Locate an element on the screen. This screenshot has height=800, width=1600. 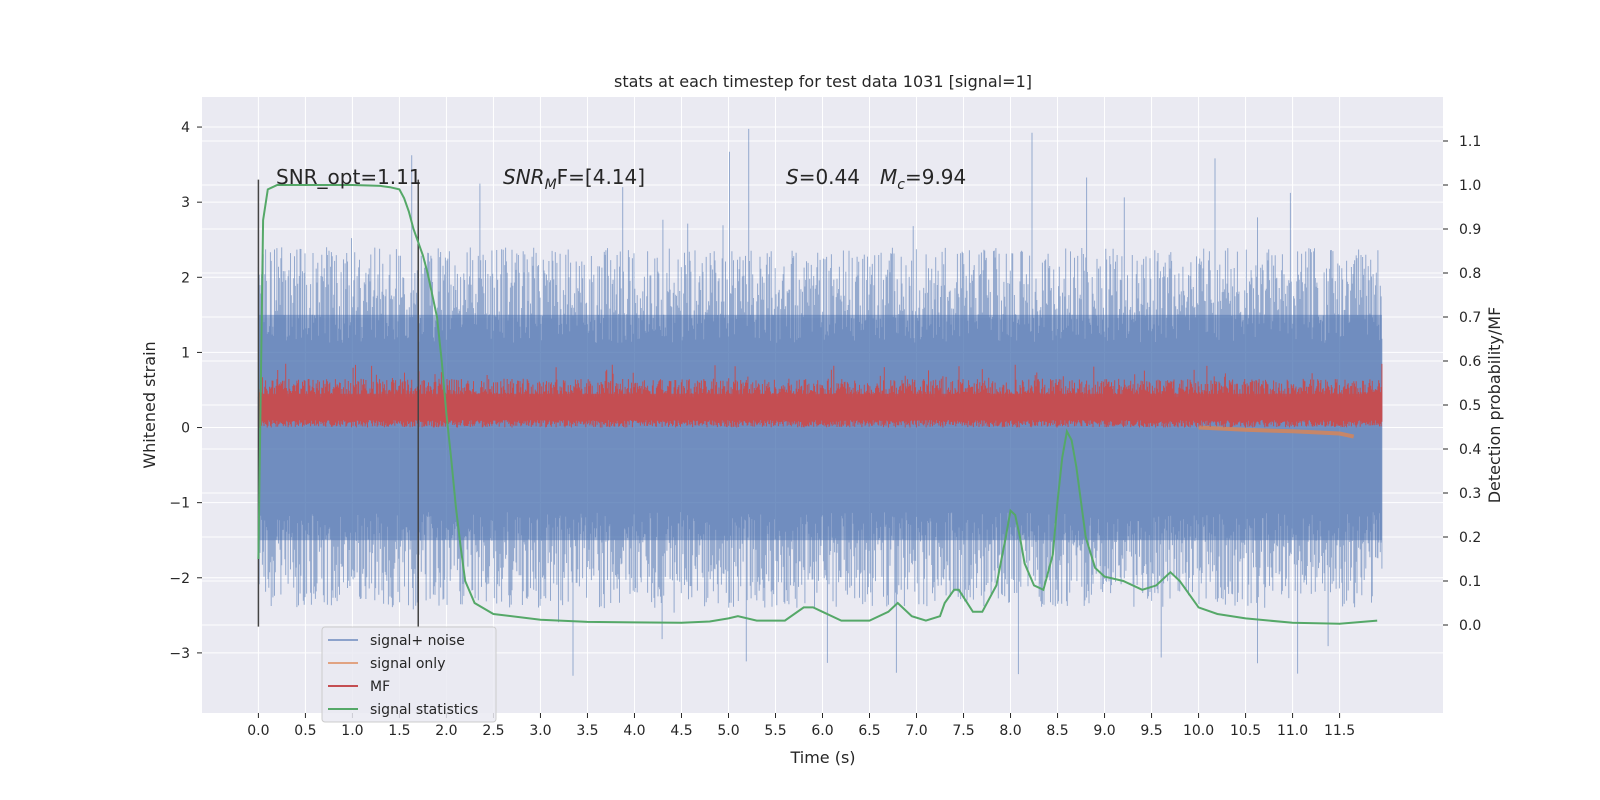
y-axis-label: Whitened strain is located at coordinates (149, 404).